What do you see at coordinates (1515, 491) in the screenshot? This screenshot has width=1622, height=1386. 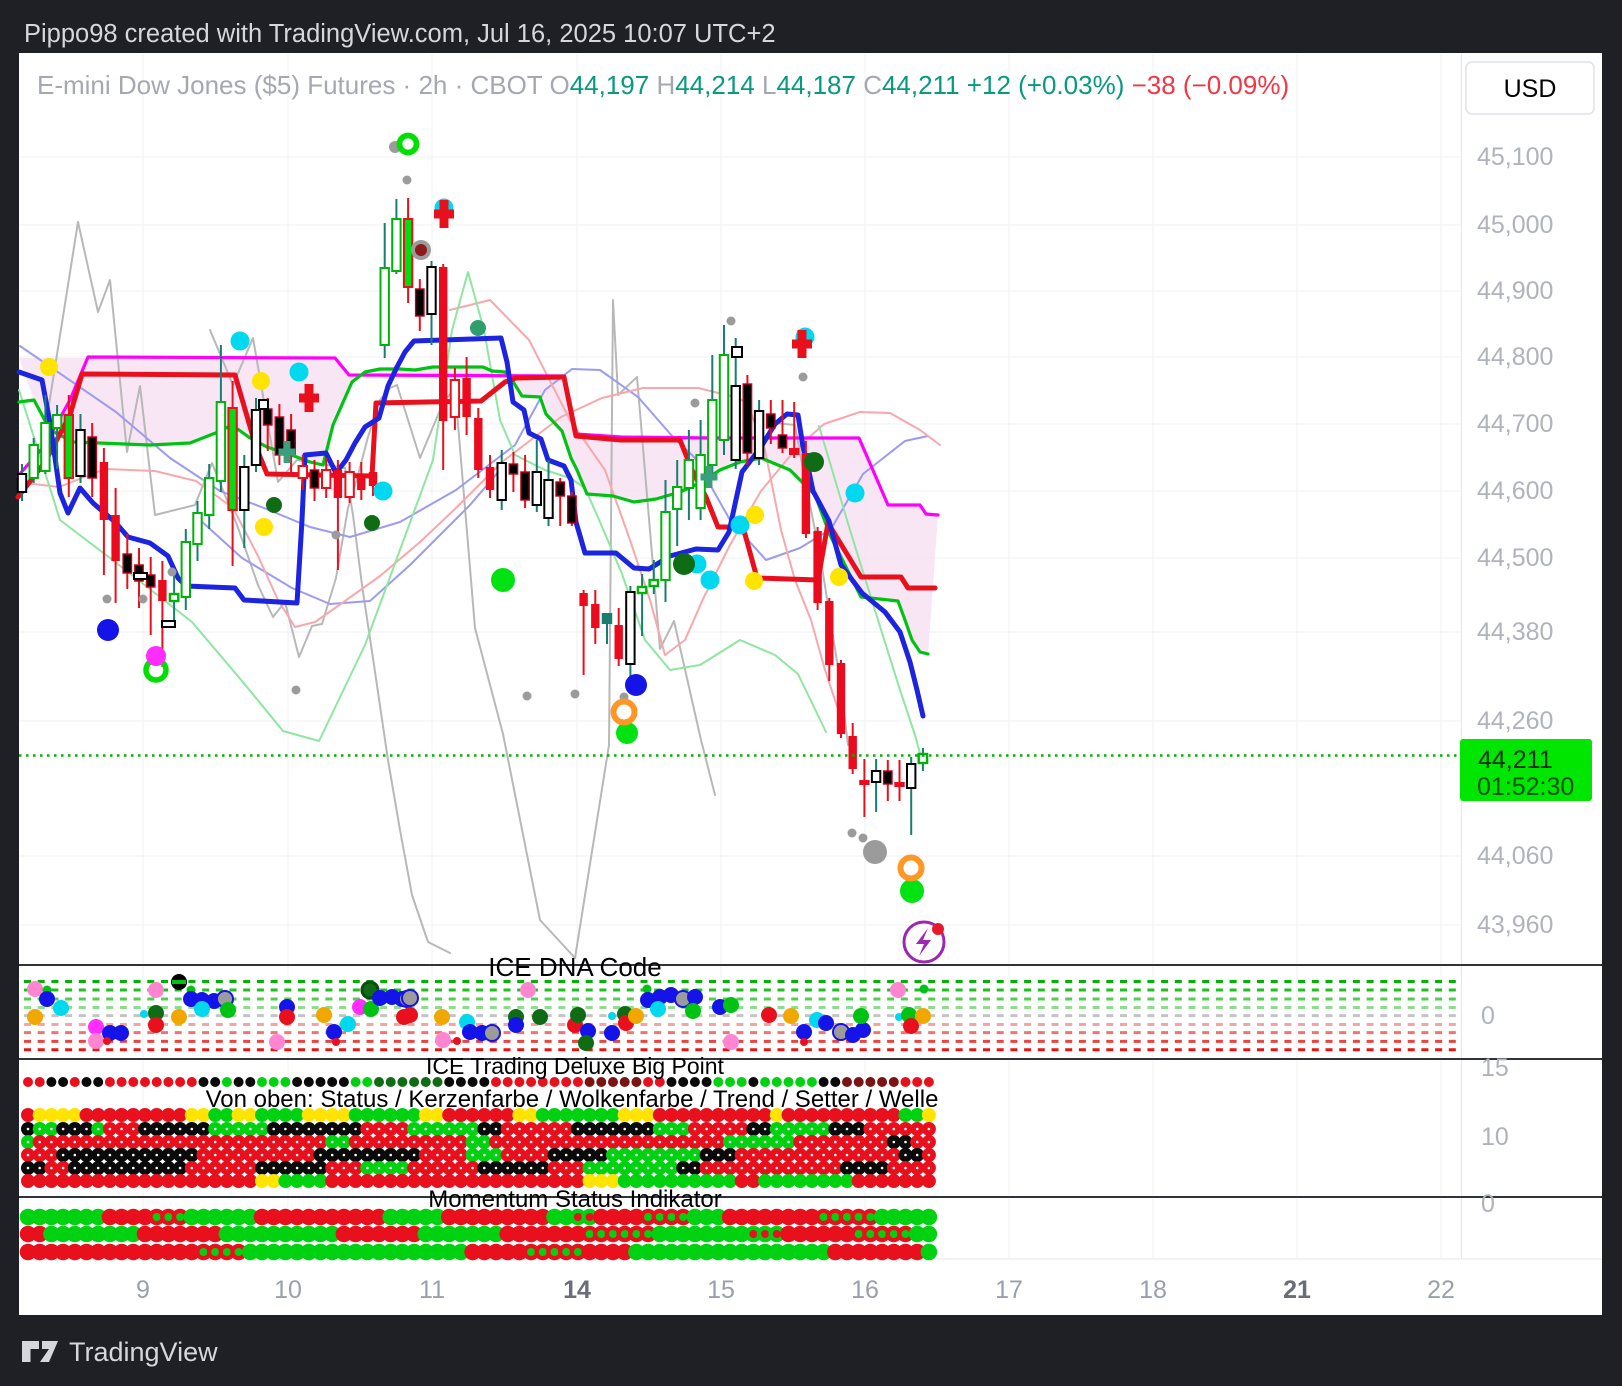 I see `svg-text: 44,600` at bounding box center [1515, 491].